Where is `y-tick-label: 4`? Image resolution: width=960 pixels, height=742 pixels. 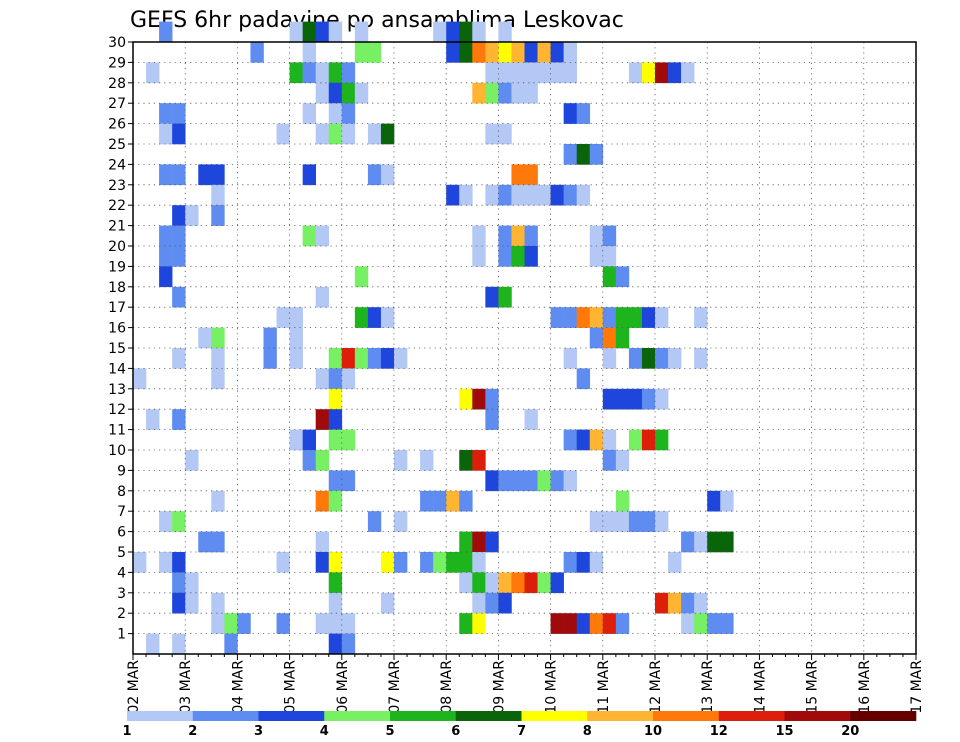 y-tick-label: 4 is located at coordinates (121, 573).